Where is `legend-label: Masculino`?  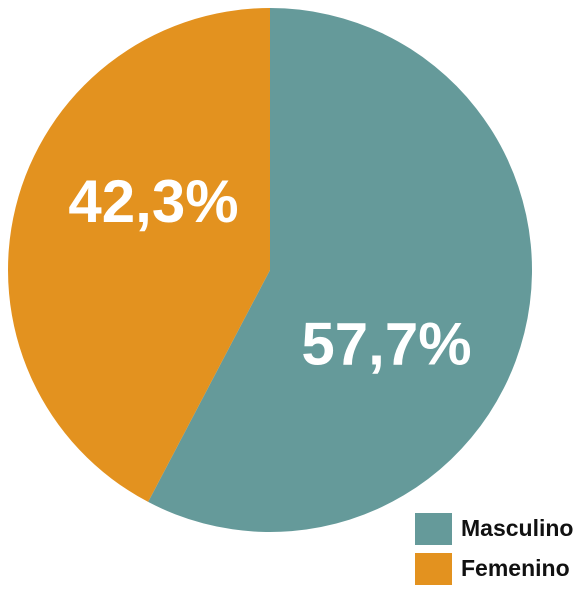
legend-label: Masculino is located at coordinates (517, 528).